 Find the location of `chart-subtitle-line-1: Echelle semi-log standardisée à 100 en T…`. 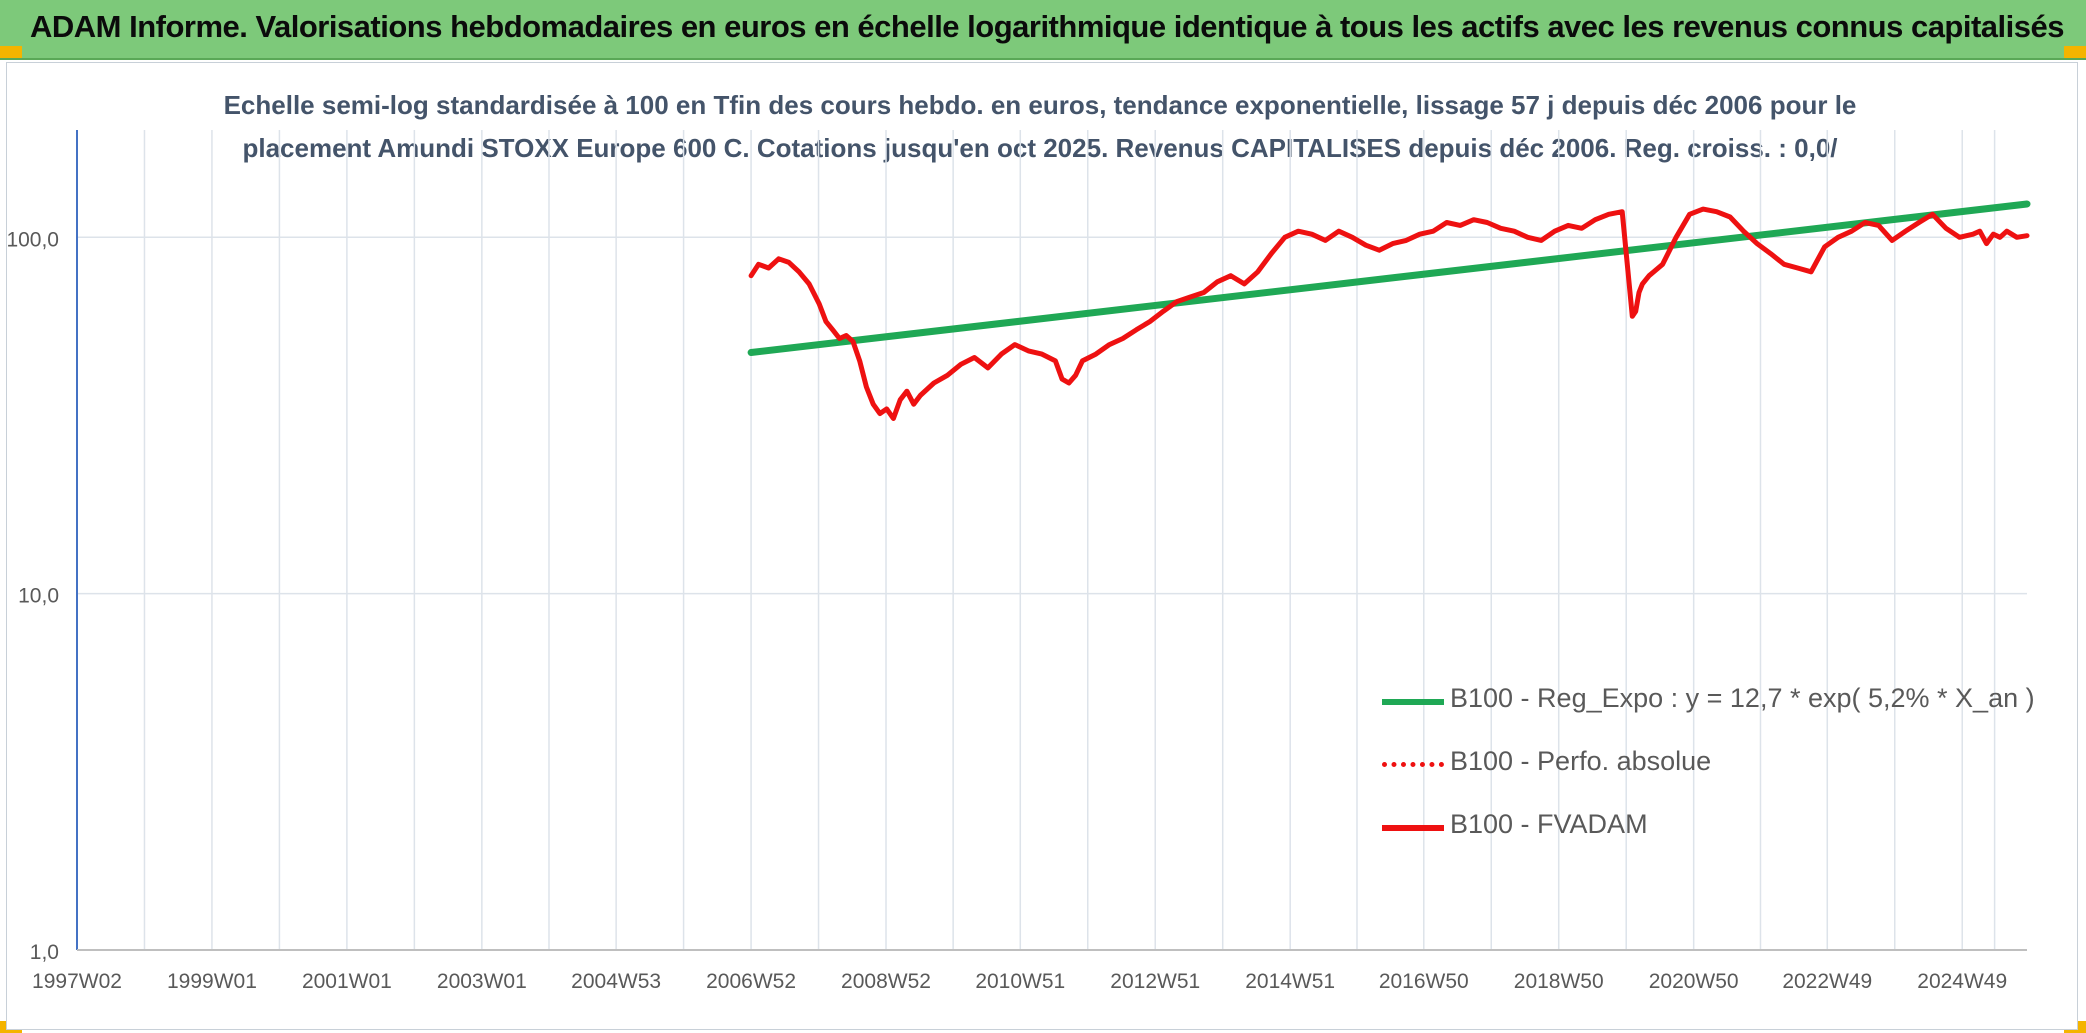

chart-subtitle-line-1: Echelle semi-log standardisée à 100 en T… is located at coordinates (1040, 105).